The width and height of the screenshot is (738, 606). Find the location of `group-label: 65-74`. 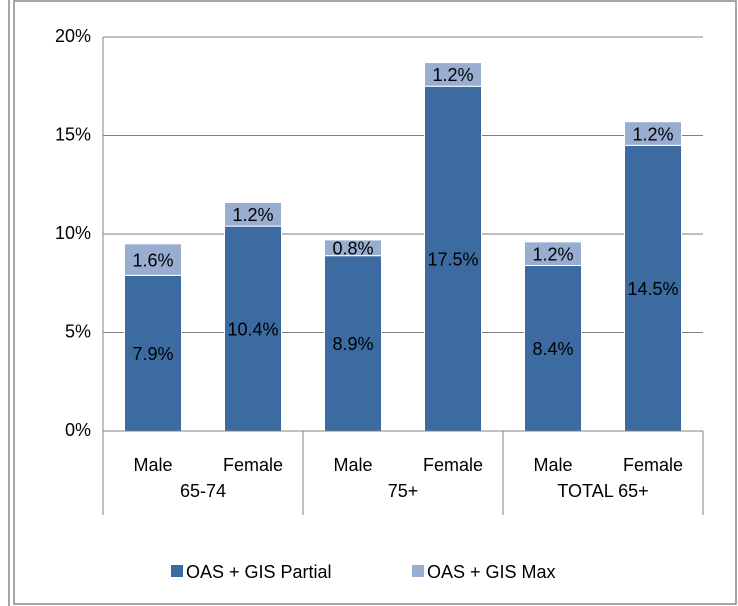

group-label: 65-74 is located at coordinates (203, 491).